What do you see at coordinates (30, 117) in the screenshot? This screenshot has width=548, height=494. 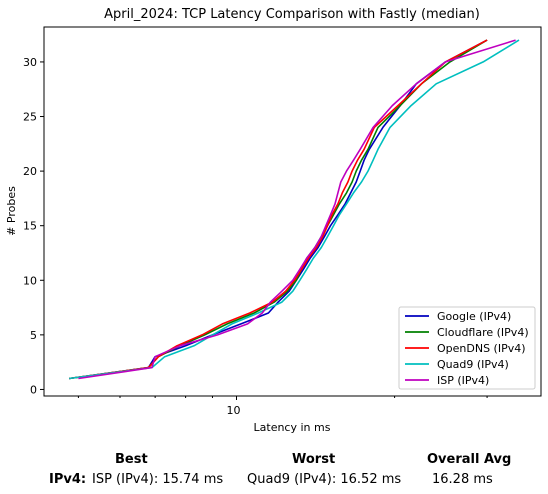 I see `y-tick-label: 25` at bounding box center [30, 117].